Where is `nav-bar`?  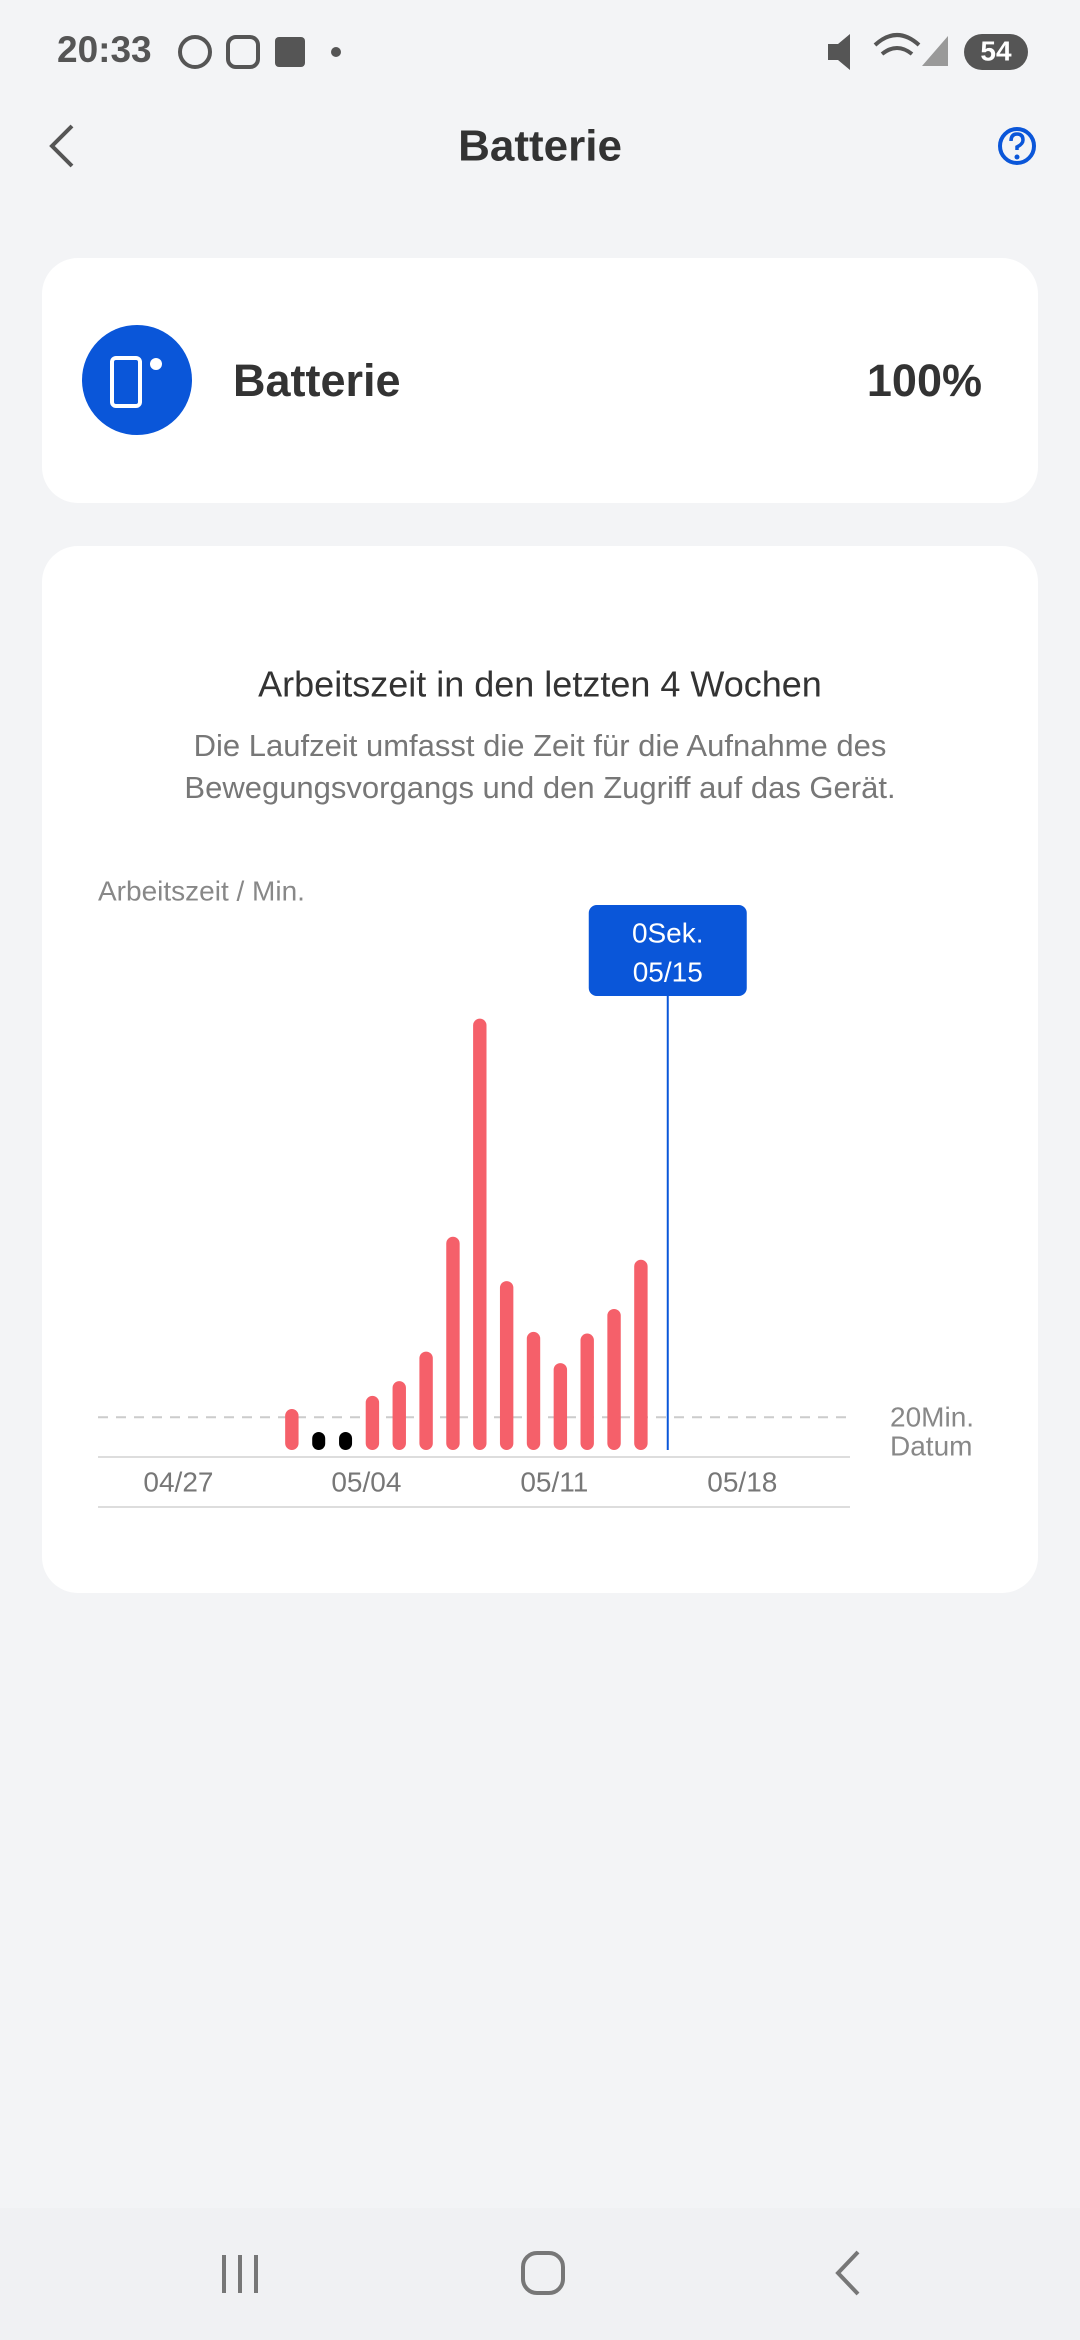 nav-bar is located at coordinates (540, 2274).